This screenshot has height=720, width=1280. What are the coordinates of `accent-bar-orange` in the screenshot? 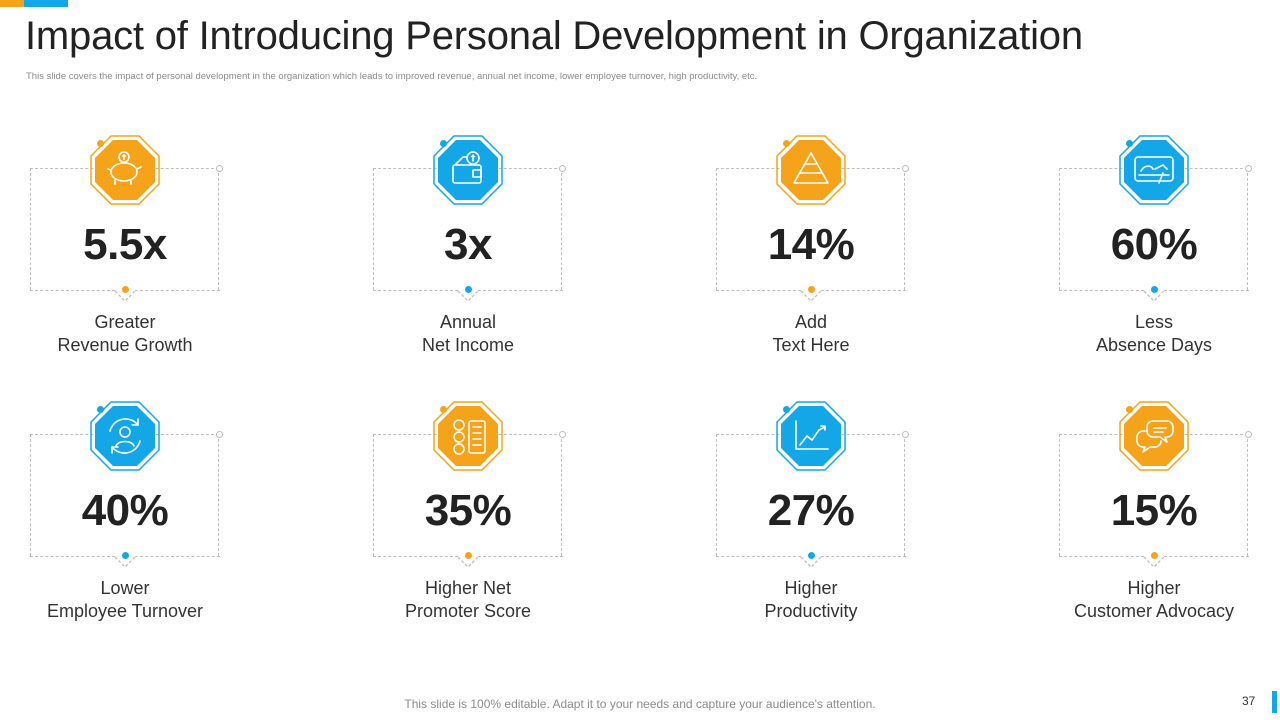 It's located at (12, 3).